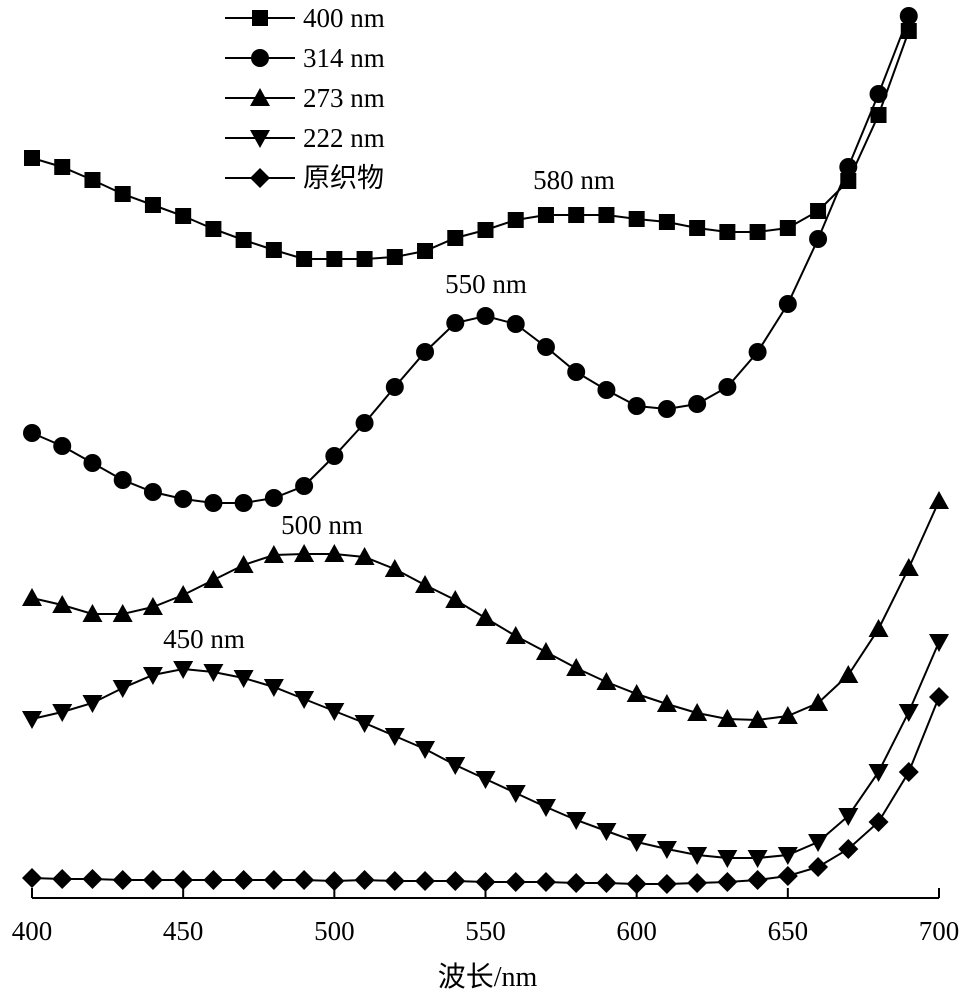 Image resolution: width=973 pixels, height=1000 pixels. Describe the element at coordinates (305, 98) in the screenshot. I see `legend: 400 nm 314 nm 273 nm 222 nm 原织物` at that location.